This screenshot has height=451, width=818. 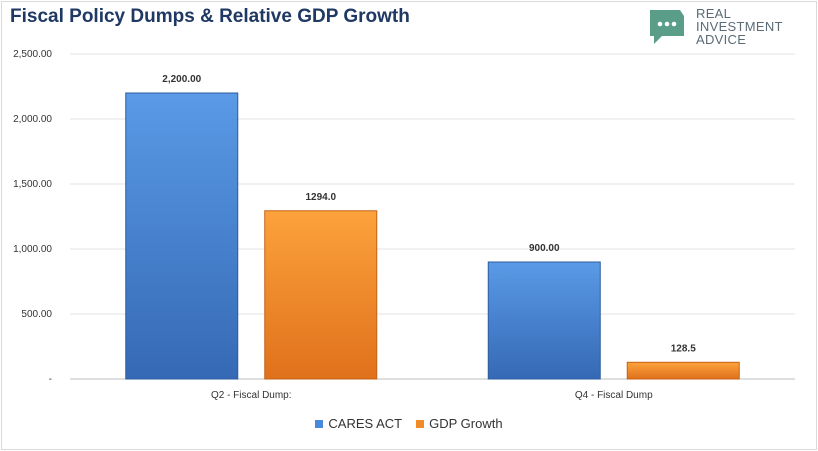 What do you see at coordinates (32, 119) in the screenshot?
I see `y-tick-label: 2,000.00` at bounding box center [32, 119].